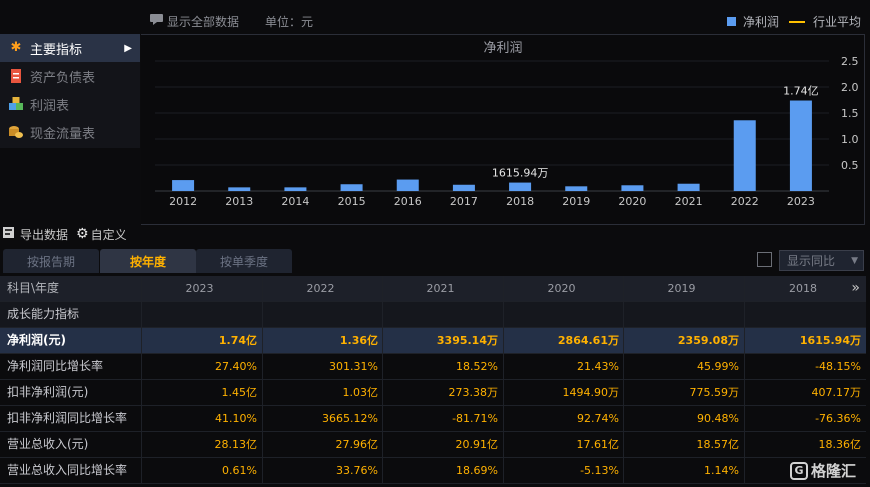 The width and height of the screenshot is (870, 487). I want to click on cubes-icon, so click(16, 104).